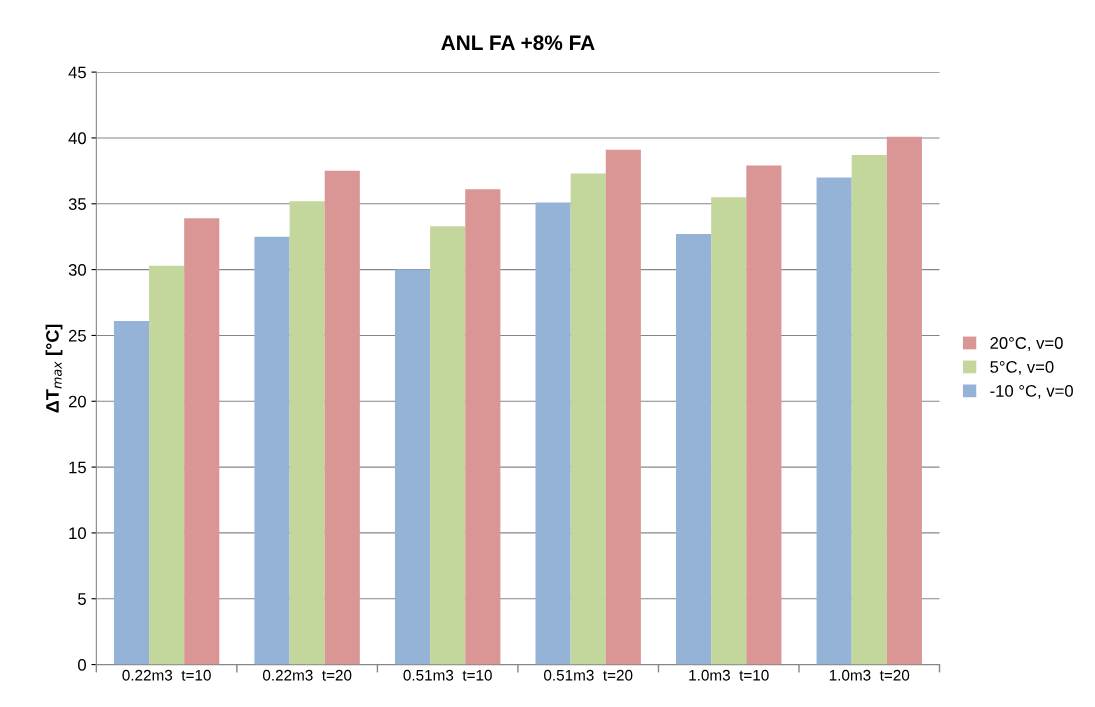 The image size is (1095, 707). I want to click on y-tick-label: 30, so click(77, 270).